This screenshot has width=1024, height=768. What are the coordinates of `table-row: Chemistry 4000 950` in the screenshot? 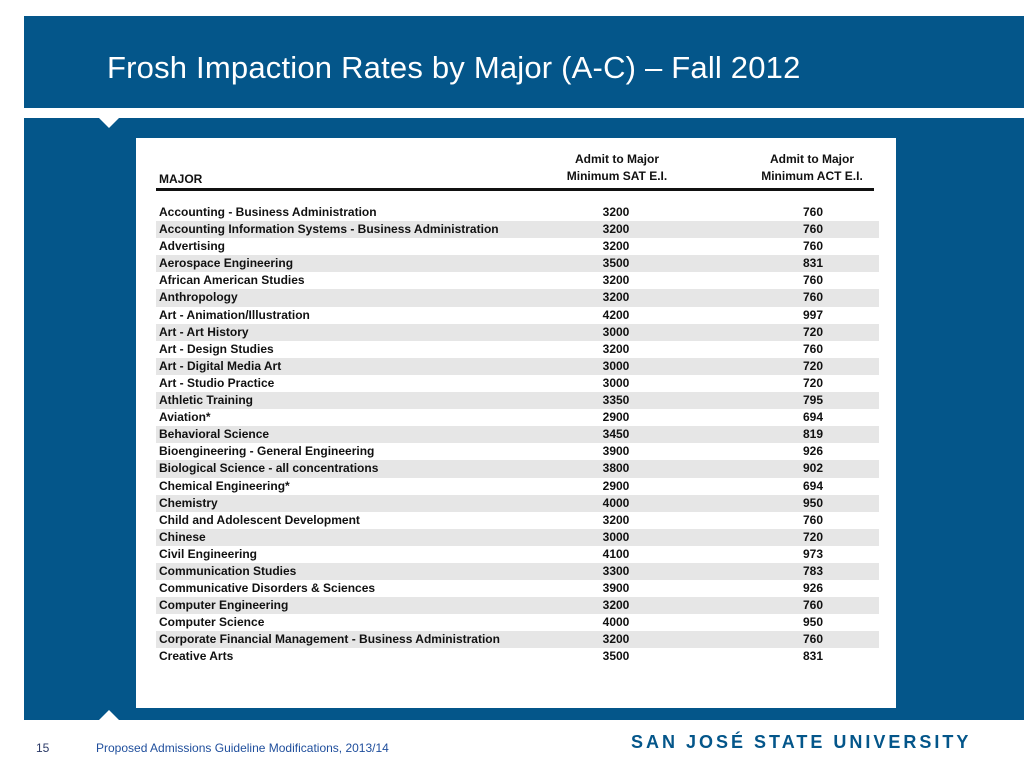 It's located at (517, 503).